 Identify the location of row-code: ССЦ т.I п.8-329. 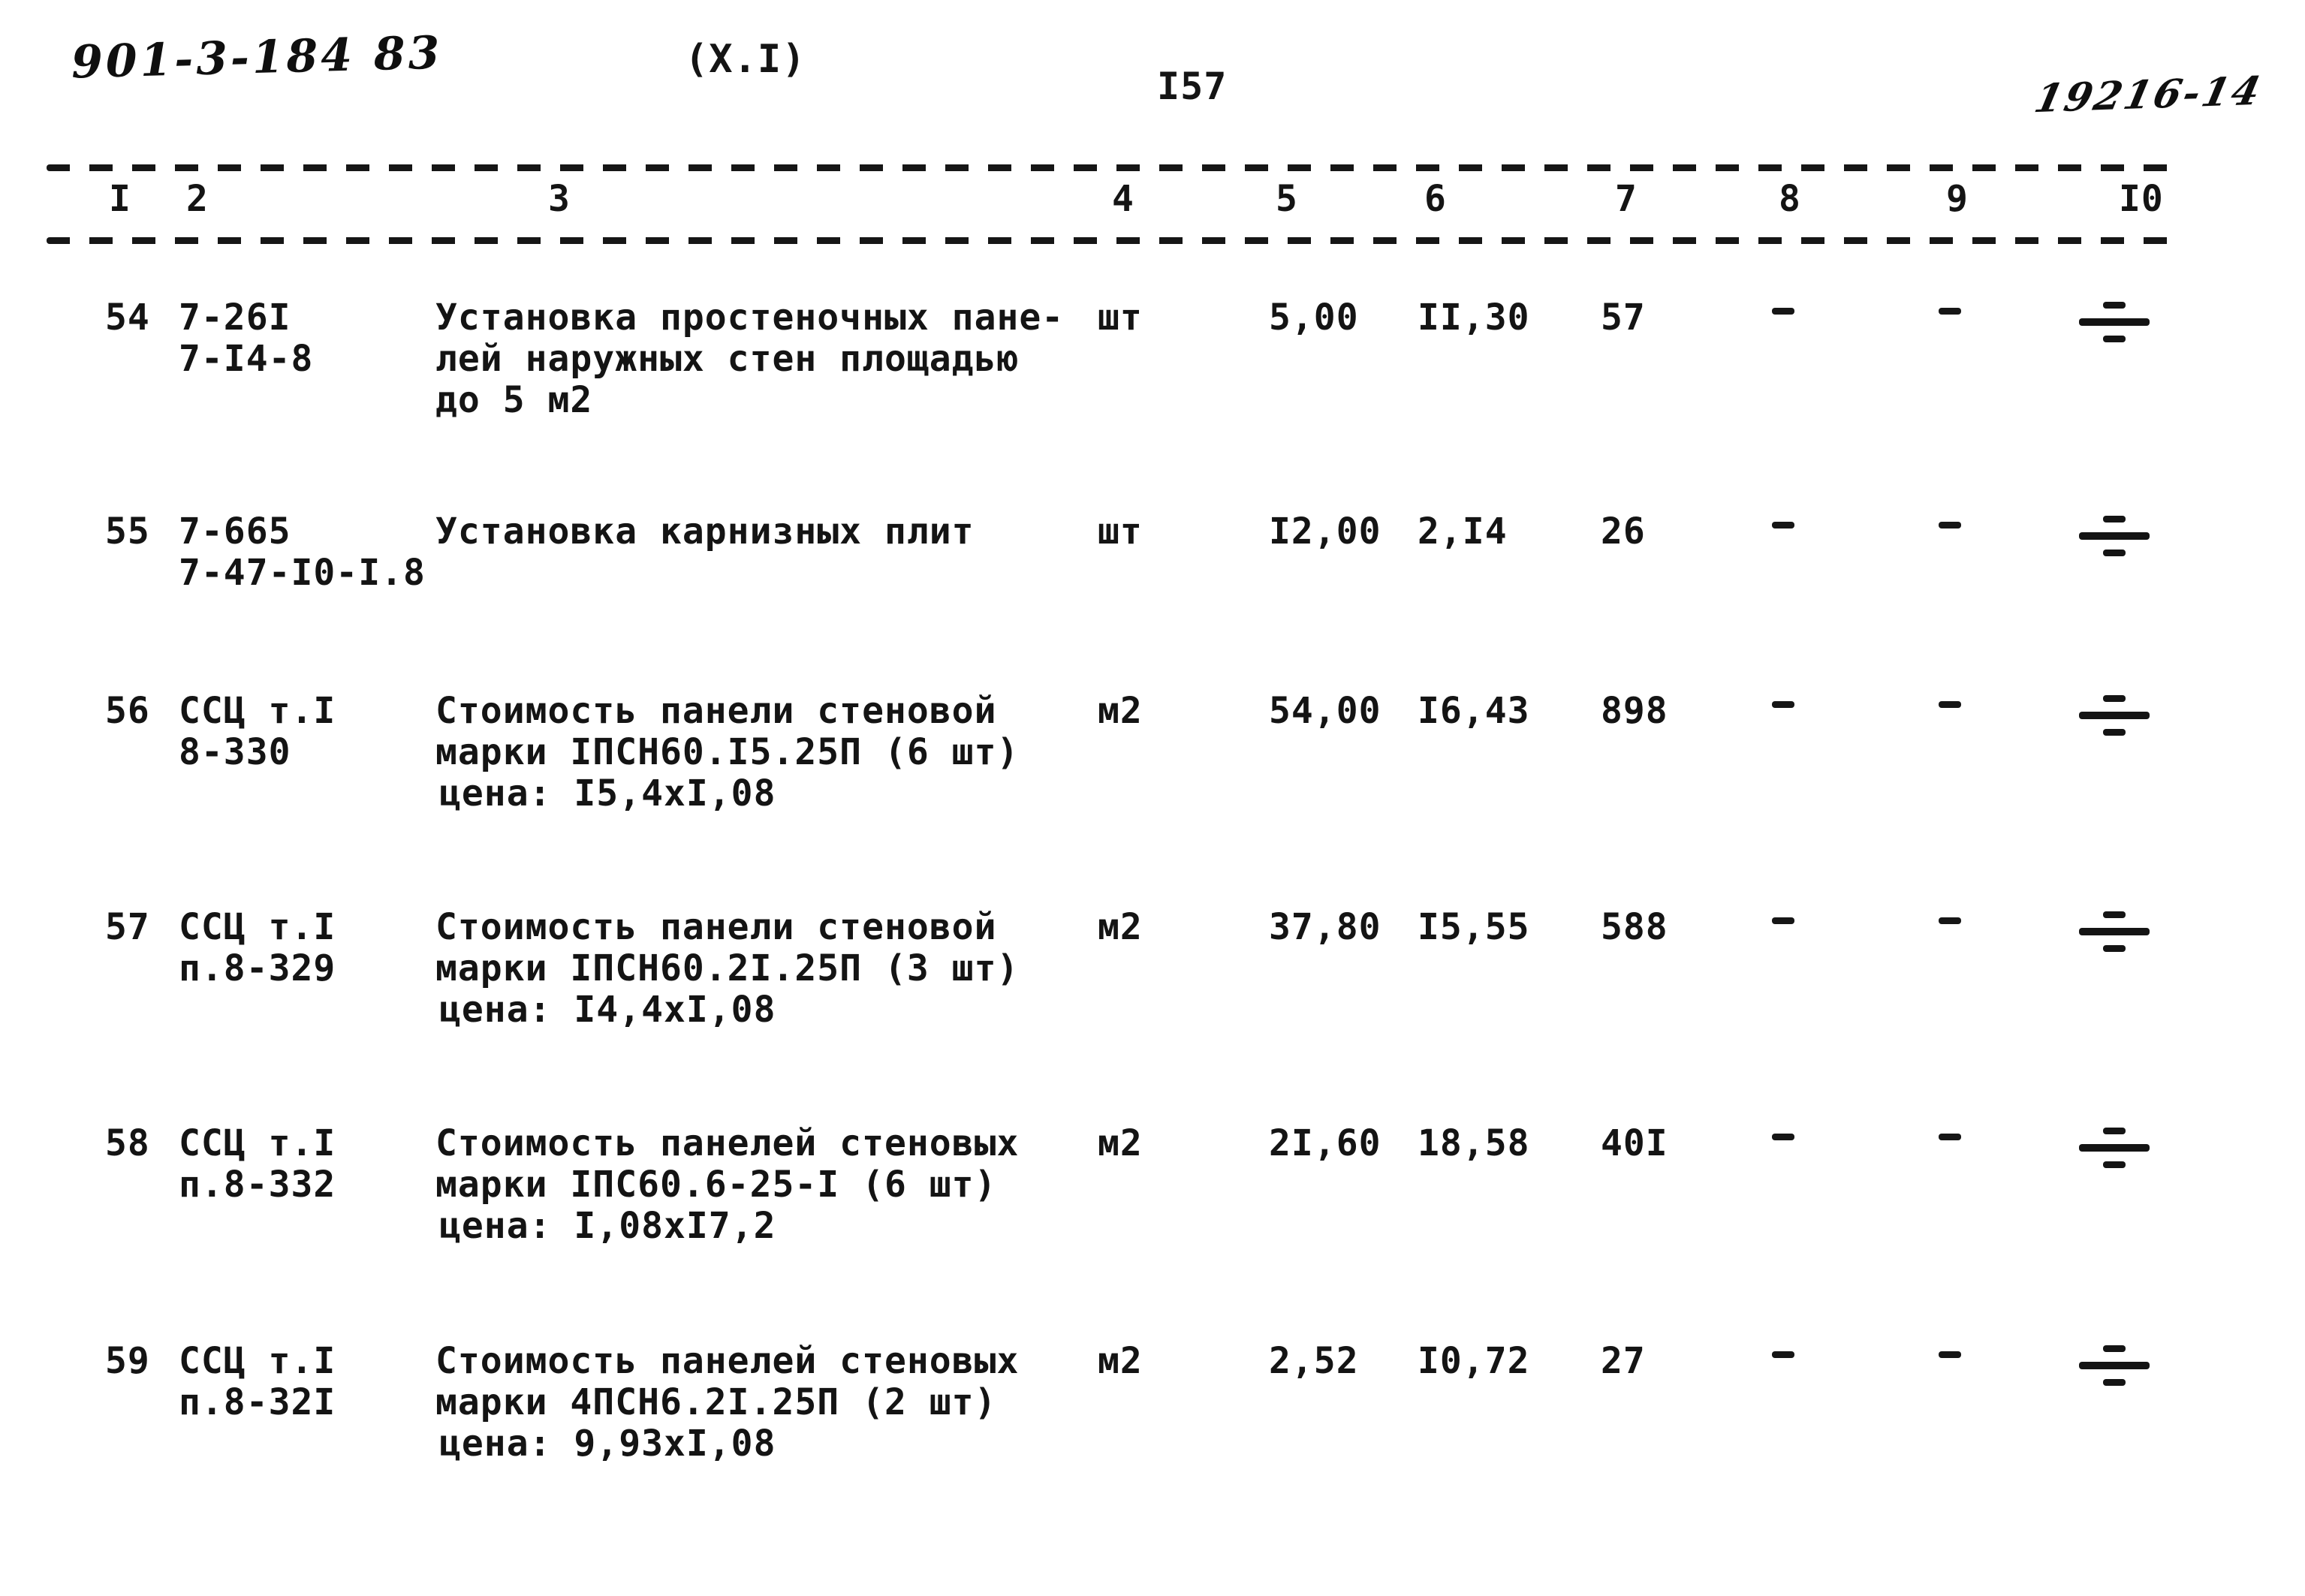
(258, 947).